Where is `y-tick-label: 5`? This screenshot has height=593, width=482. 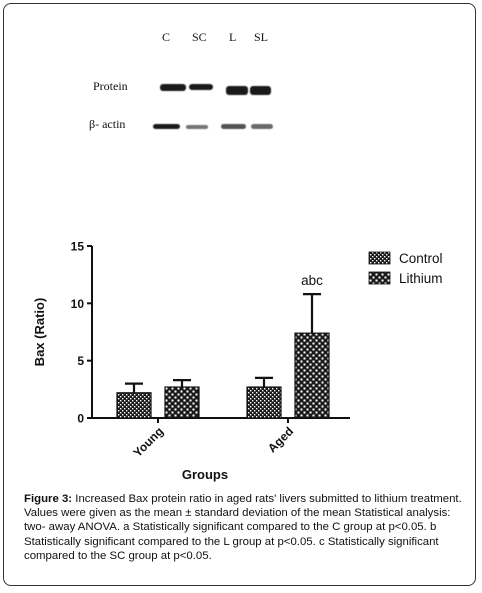
y-tick-label: 5 is located at coordinates (80, 361).